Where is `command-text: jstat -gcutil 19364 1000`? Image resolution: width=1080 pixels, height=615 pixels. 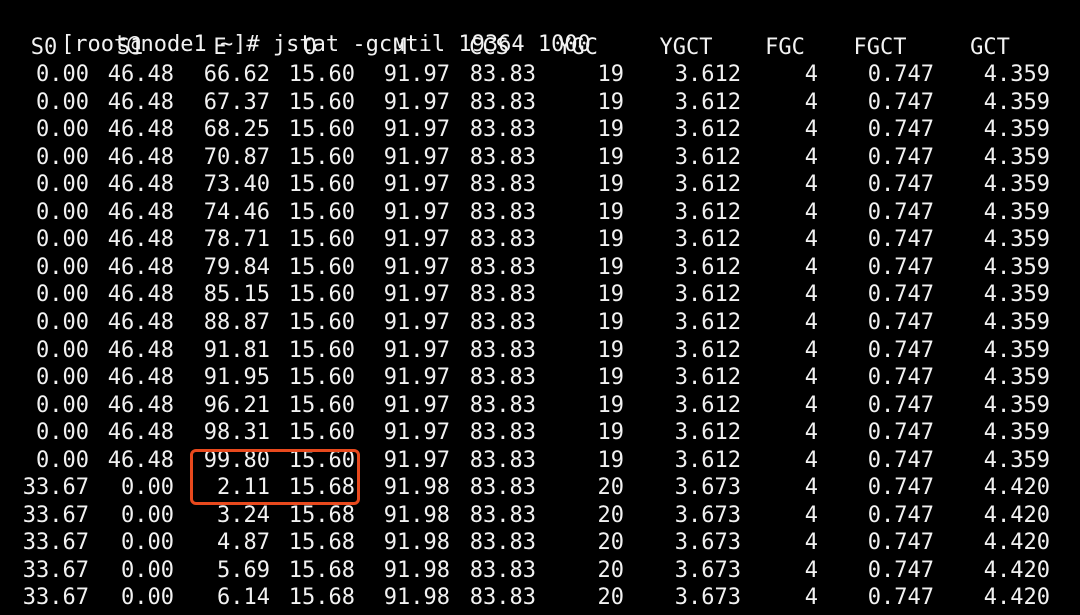 command-text: jstat -gcutil 19364 1000 is located at coordinates (431, 44).